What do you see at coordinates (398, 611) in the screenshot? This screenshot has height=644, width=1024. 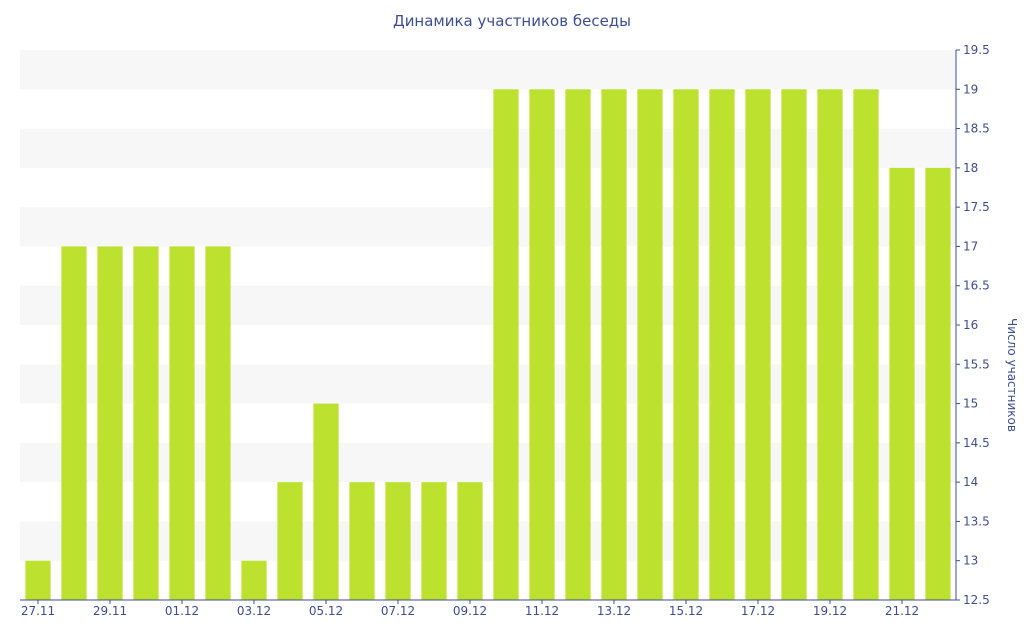 I see `x-tick-label: 07.12` at bounding box center [398, 611].